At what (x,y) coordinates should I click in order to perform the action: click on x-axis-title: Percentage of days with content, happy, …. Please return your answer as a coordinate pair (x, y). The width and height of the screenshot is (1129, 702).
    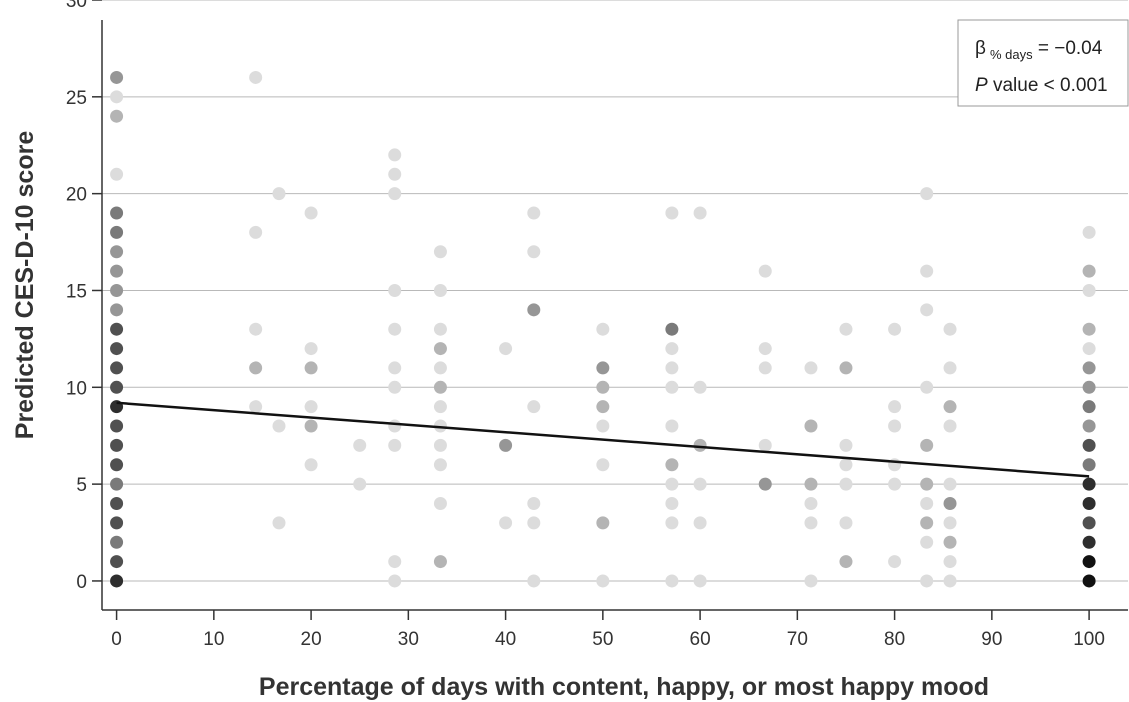
    Looking at the image, I should click on (624, 687).